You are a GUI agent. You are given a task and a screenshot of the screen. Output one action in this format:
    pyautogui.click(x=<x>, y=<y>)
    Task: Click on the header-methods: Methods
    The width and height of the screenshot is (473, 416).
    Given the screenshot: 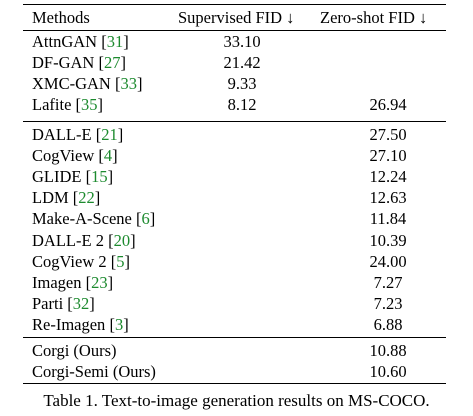 What is the action you would take?
    pyautogui.click(x=61, y=17)
    